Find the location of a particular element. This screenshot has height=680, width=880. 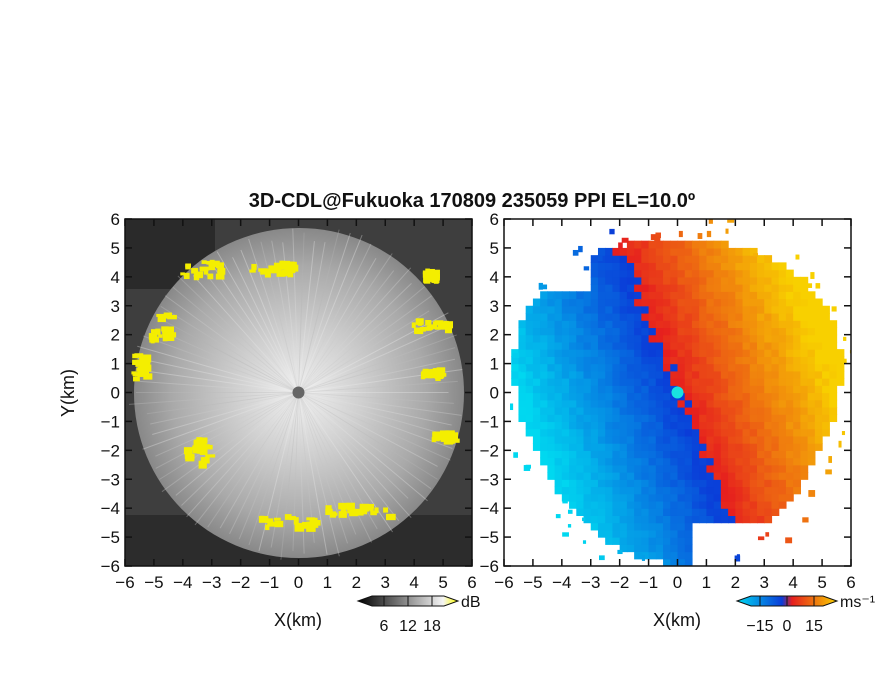

x-tick-label: 4 is located at coordinates (413, 582).